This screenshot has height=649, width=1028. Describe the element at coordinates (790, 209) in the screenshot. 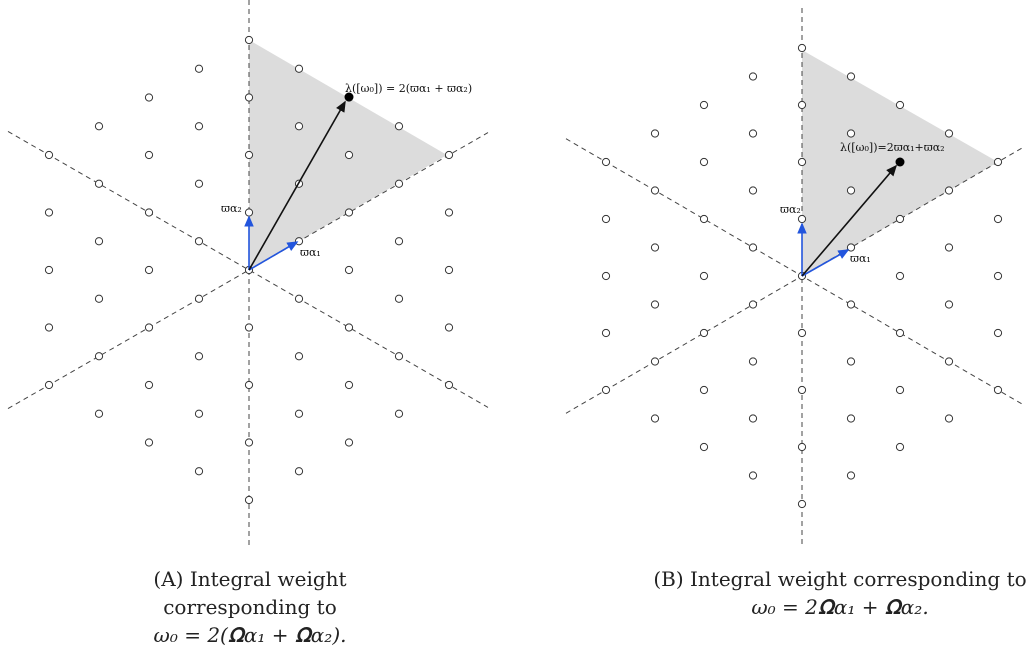

I see `fundamental-weight-label-2-b: ϖα₂` at that location.